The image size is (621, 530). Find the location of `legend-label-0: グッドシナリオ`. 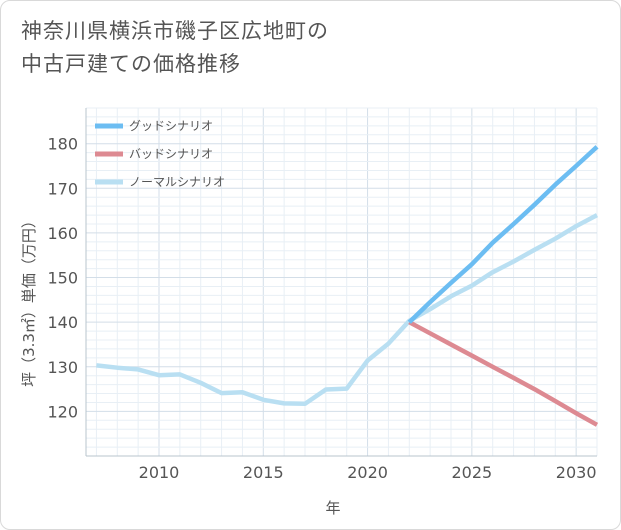

legend-label-0: グッドシナリオ is located at coordinates (171, 126).